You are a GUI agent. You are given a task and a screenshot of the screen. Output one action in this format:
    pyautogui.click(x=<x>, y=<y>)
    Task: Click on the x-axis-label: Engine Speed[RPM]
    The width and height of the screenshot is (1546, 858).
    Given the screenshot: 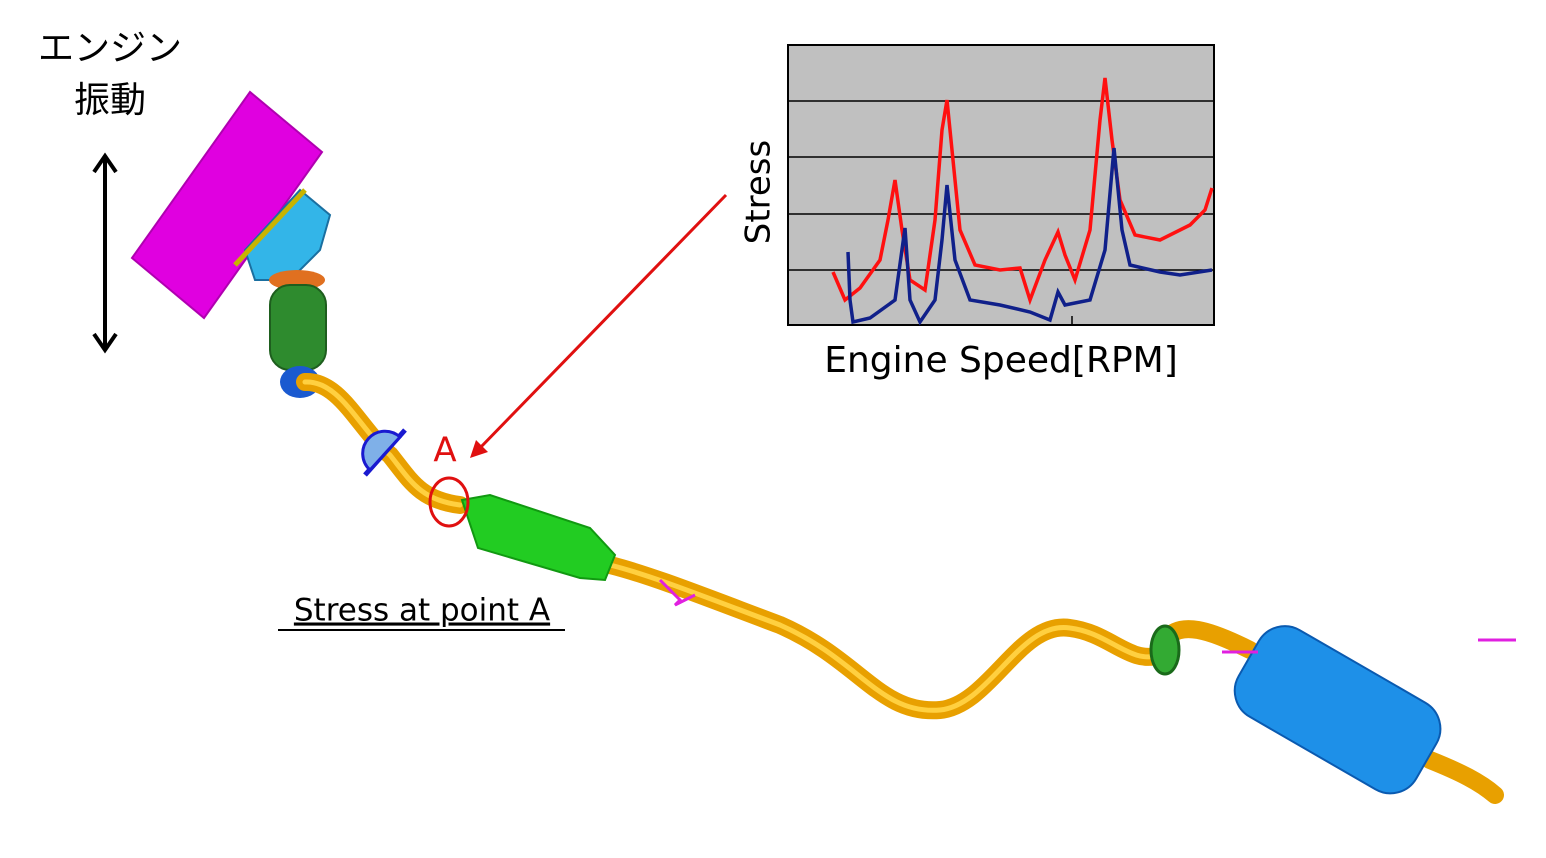 What is the action you would take?
    pyautogui.click(x=1001, y=360)
    